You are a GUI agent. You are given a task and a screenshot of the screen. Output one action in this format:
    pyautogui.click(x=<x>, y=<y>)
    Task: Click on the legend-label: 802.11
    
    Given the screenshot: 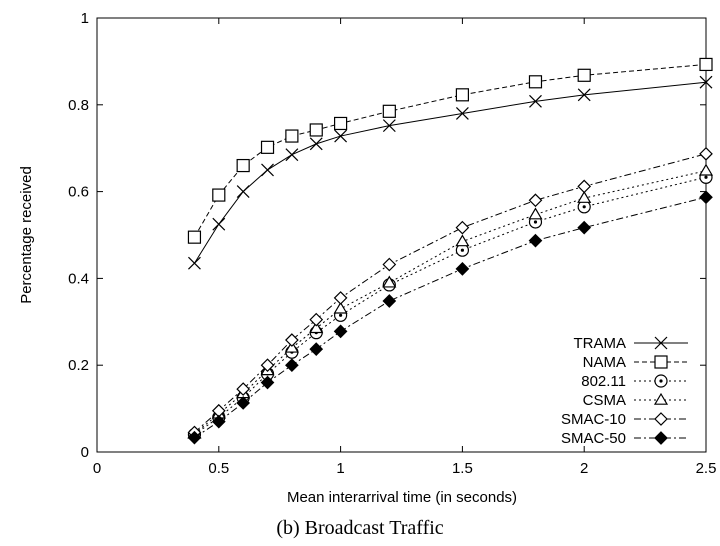 What is the action you would take?
    pyautogui.click(x=603, y=381)
    